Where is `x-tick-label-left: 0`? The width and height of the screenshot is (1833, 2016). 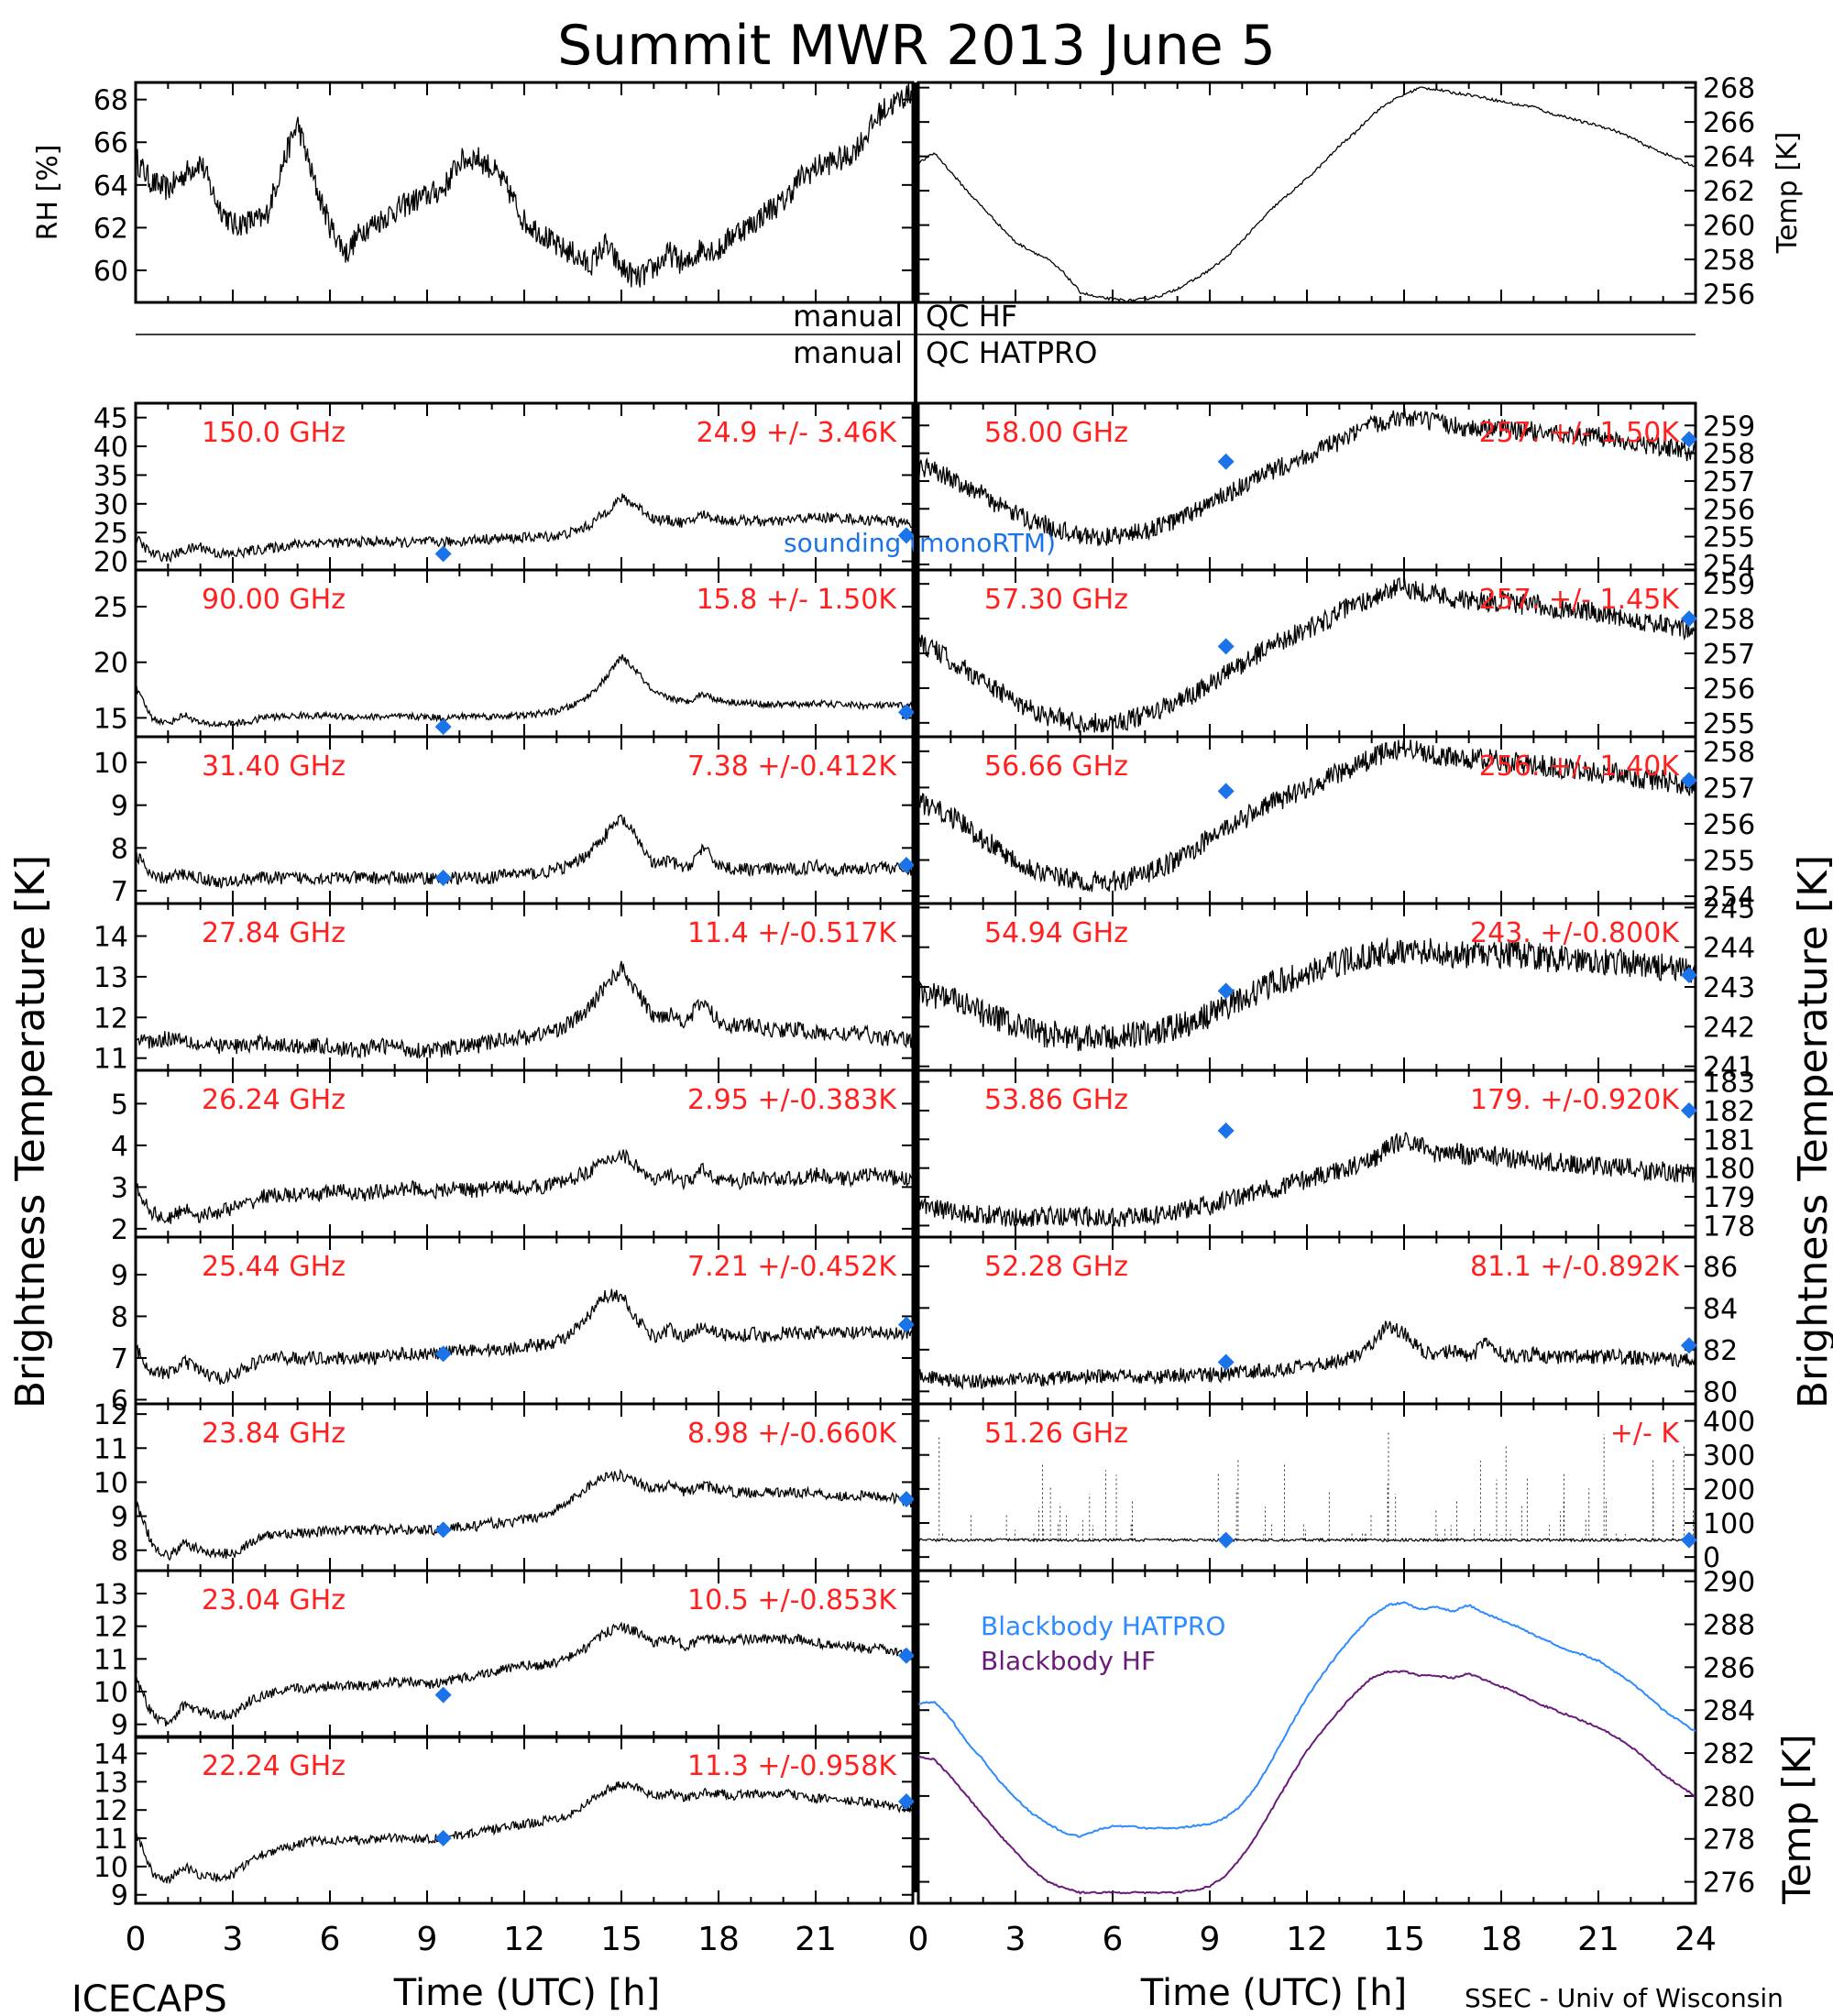
x-tick-label-left: 0 is located at coordinates (136, 1939).